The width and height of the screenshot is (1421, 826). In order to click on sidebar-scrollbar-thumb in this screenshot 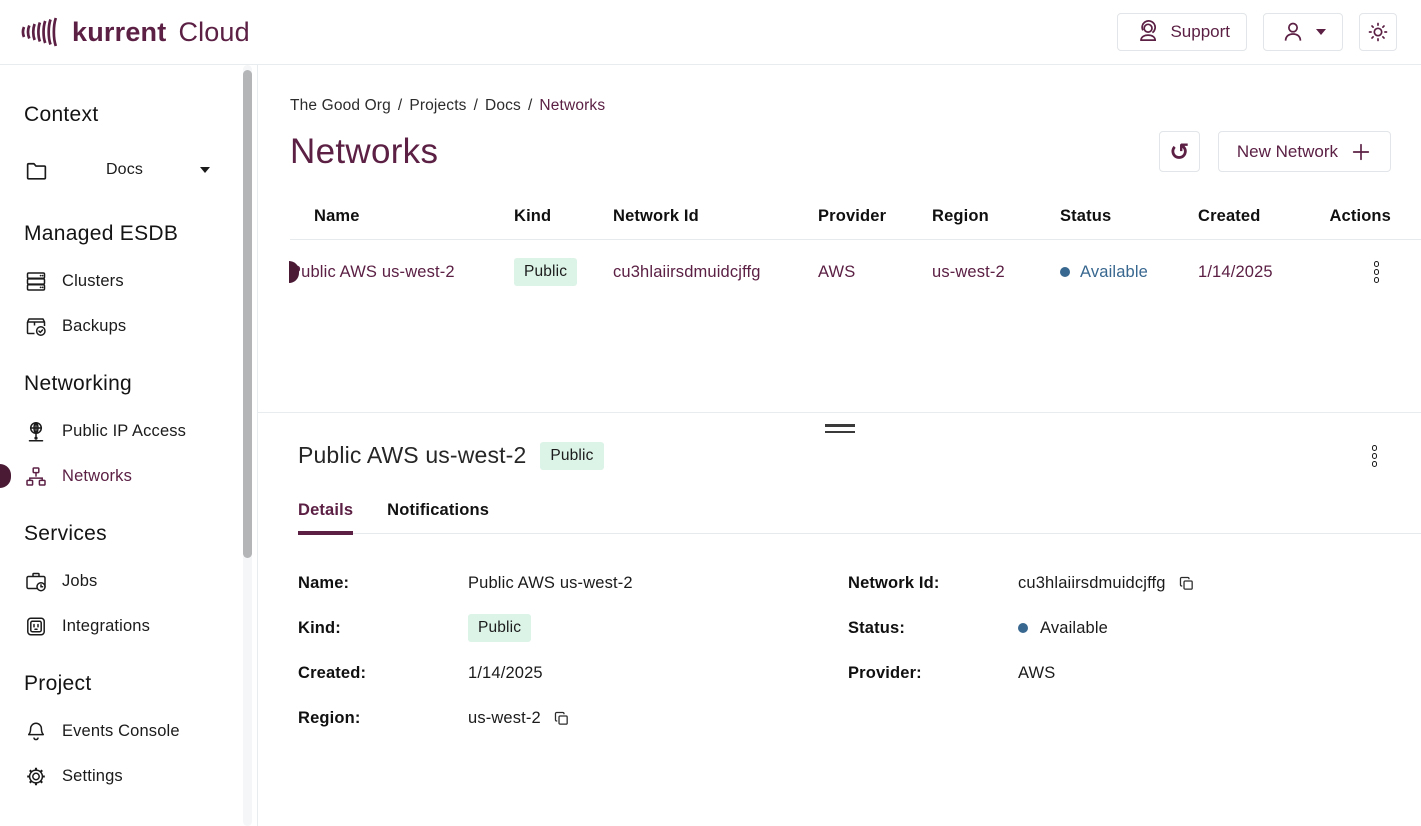, I will do `click(247, 314)`.